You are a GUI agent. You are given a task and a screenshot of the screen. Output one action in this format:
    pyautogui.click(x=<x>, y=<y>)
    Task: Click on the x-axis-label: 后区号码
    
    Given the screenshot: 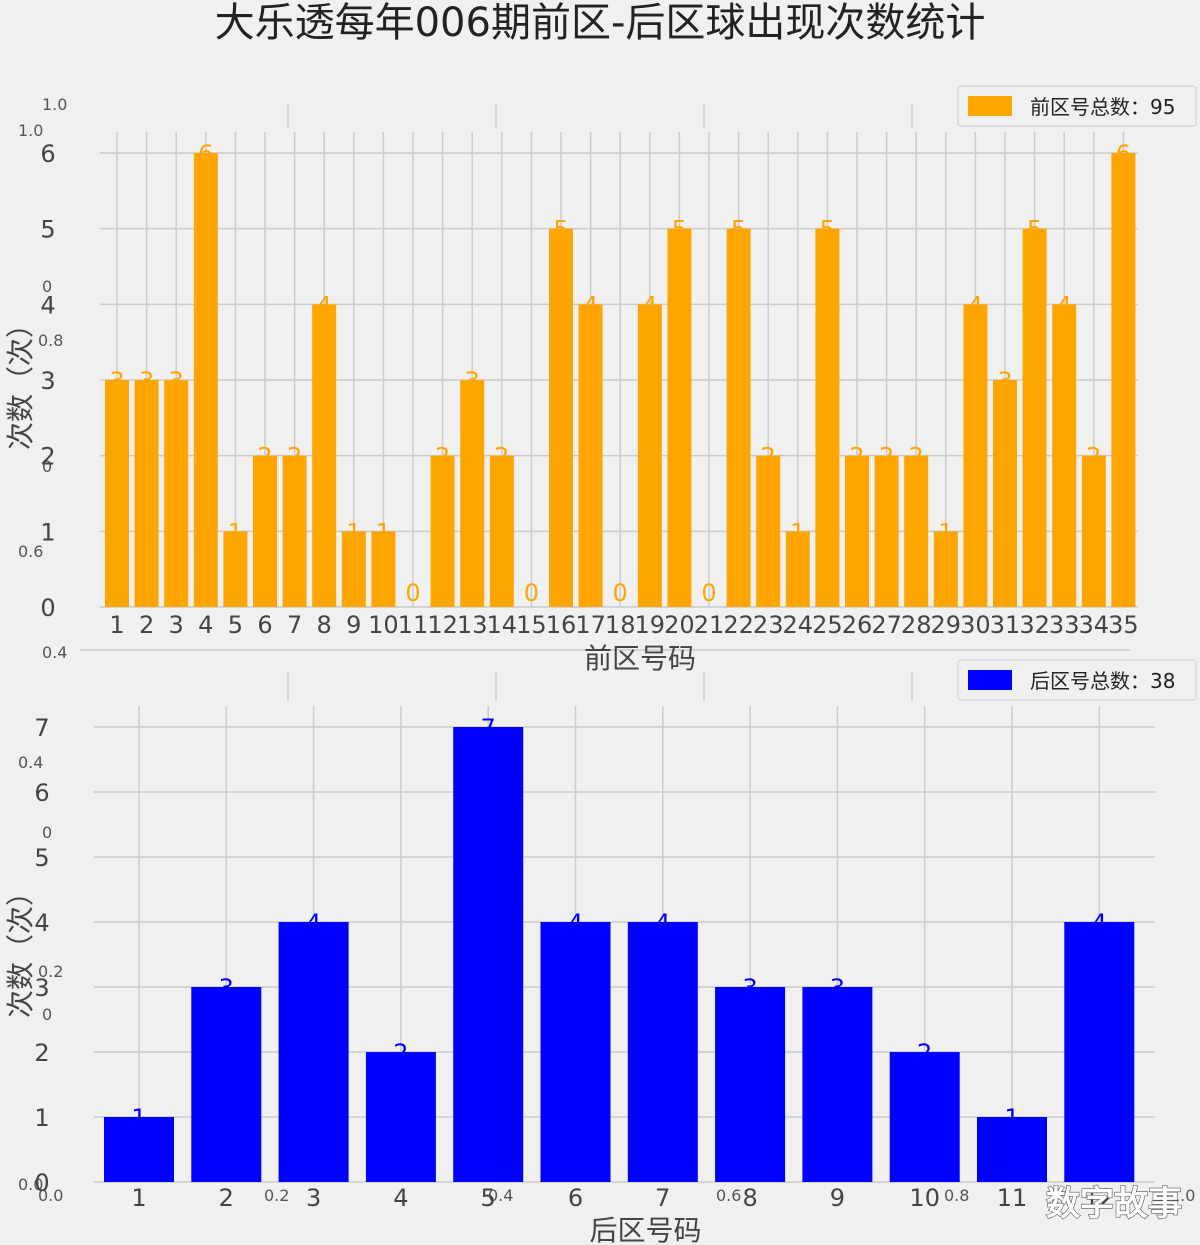 What is the action you would take?
    pyautogui.click(x=645, y=1229)
    